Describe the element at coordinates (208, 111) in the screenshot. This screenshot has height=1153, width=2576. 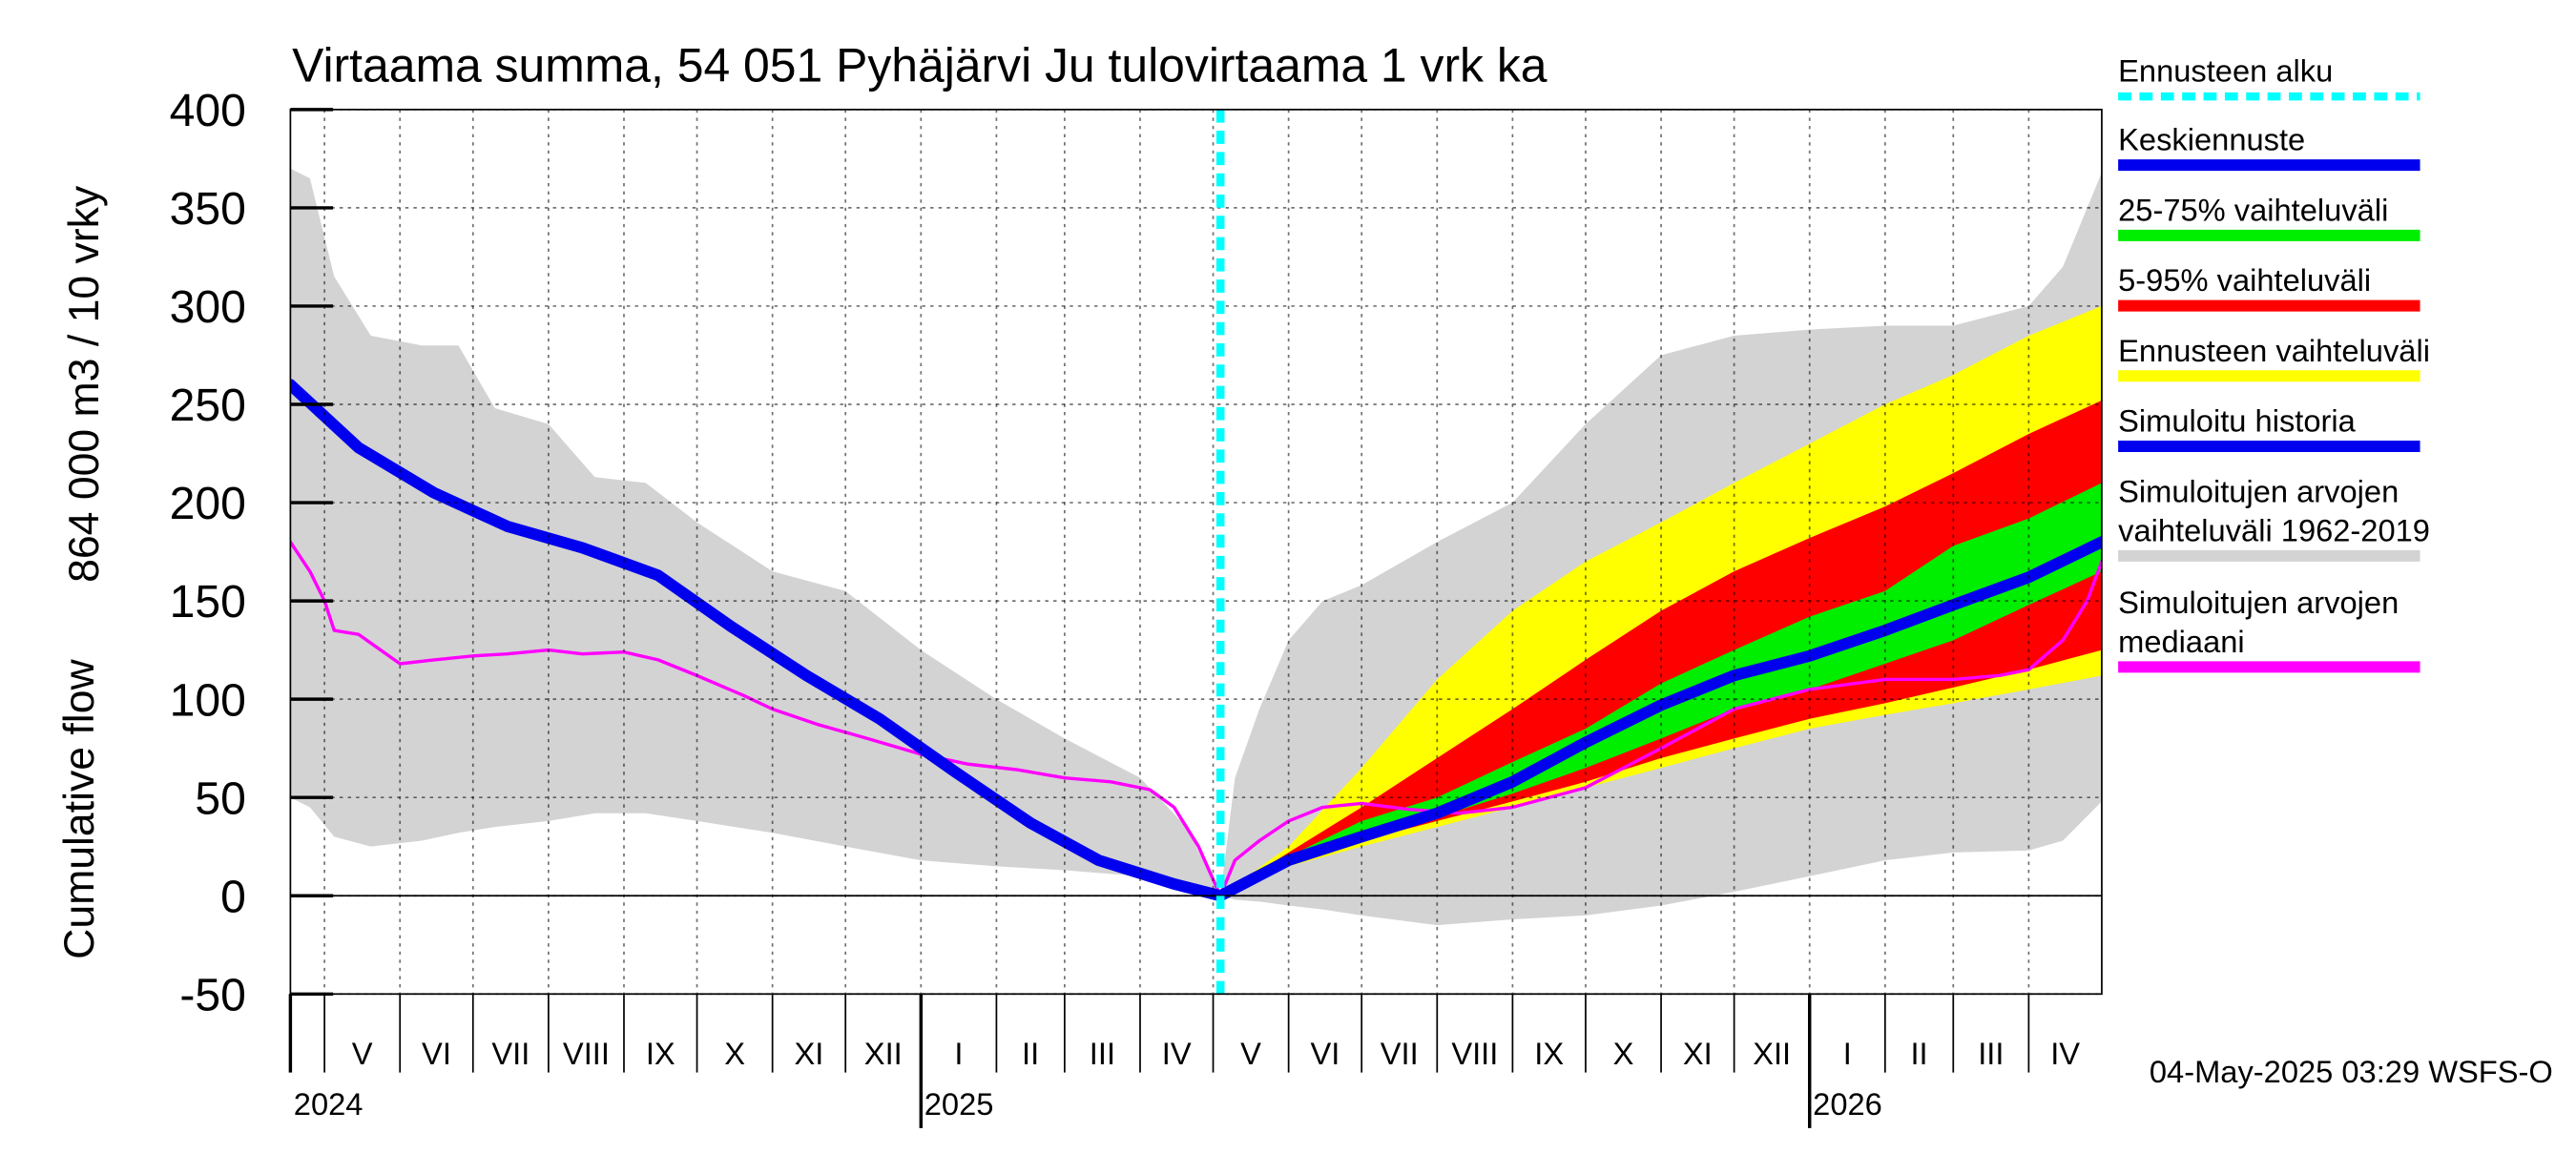
I see `y-tick-label: 400` at that location.